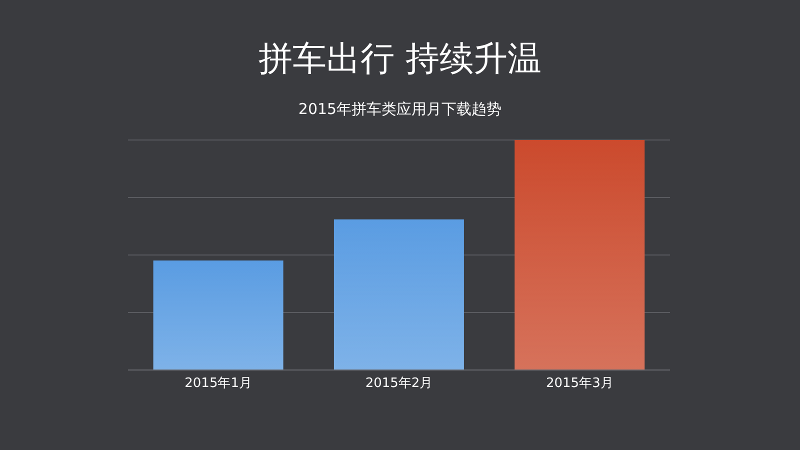  I want to click on chart-title: 拼车出行 持续升温, so click(400, 59).